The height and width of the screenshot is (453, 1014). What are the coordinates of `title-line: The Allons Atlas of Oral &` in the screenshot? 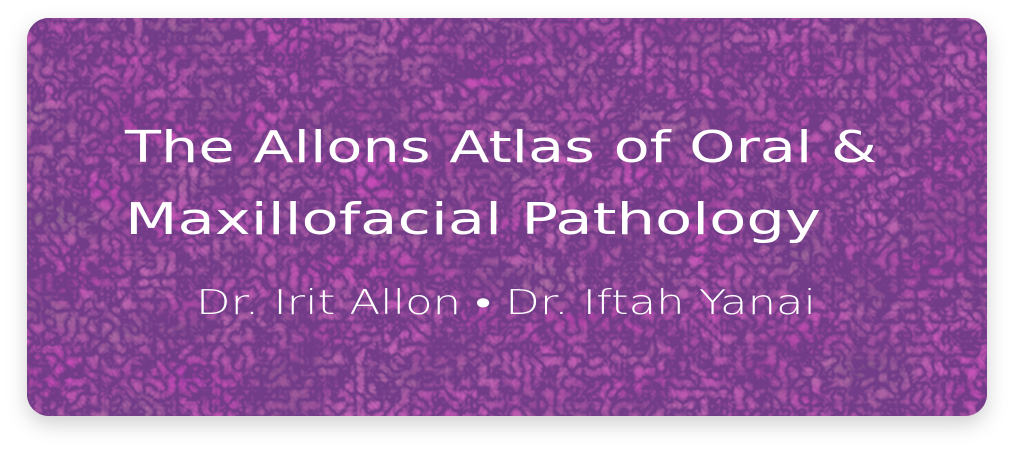 It's located at (500, 147).